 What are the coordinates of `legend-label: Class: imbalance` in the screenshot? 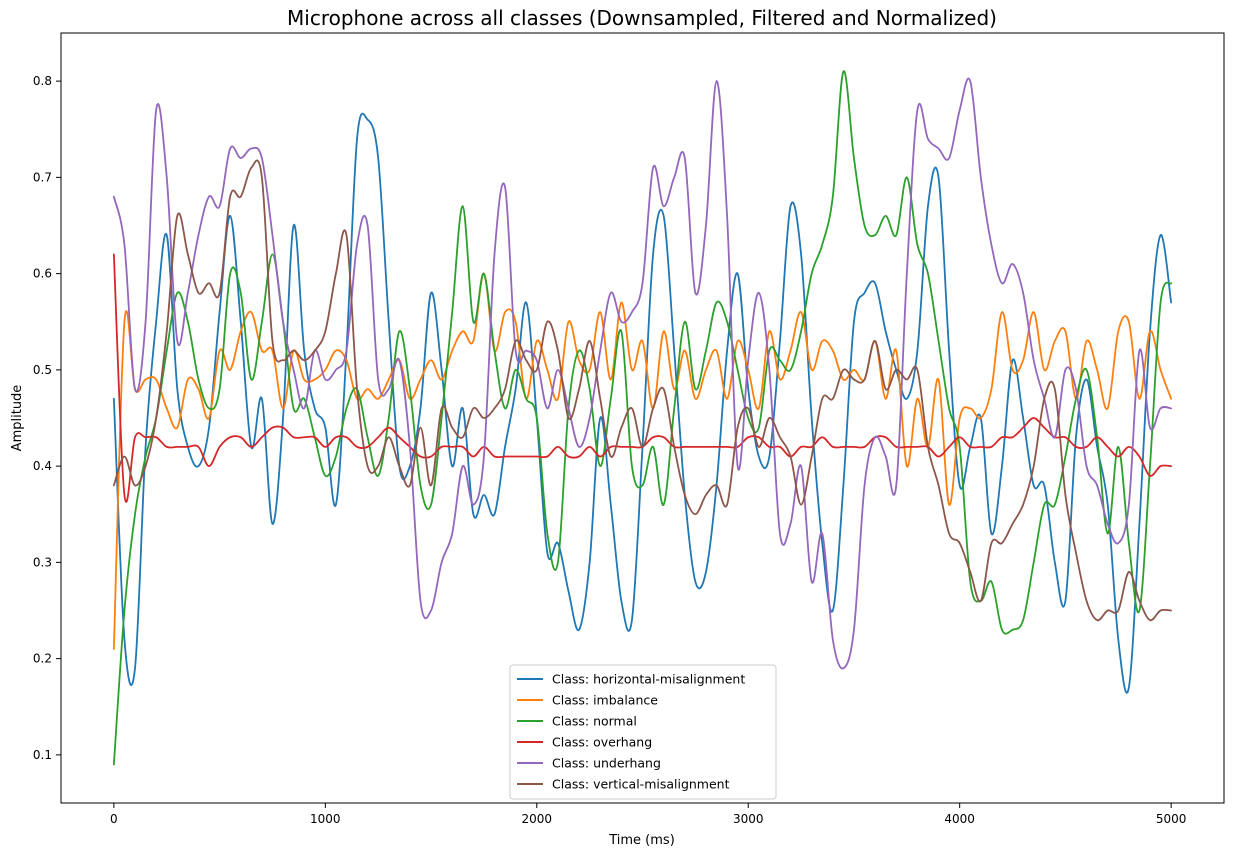 It's located at (605, 700).